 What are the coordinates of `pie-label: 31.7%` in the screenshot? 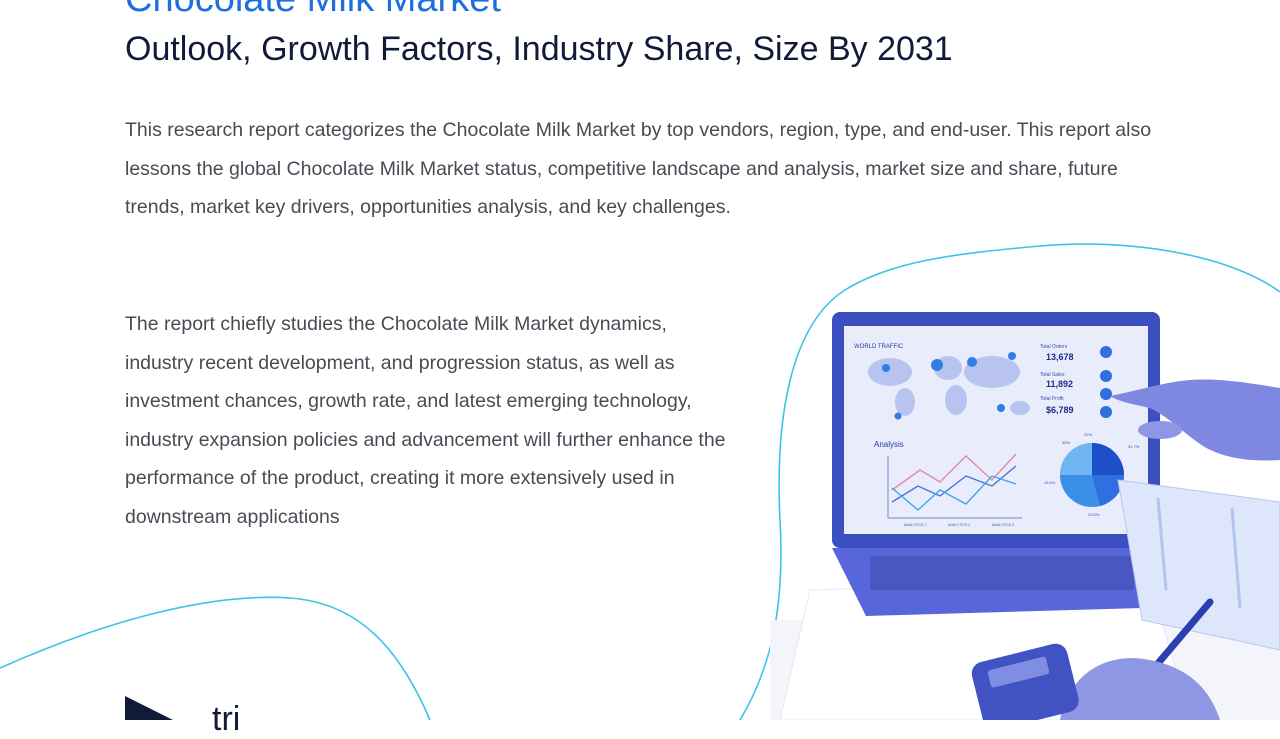 It's located at (1134, 446).